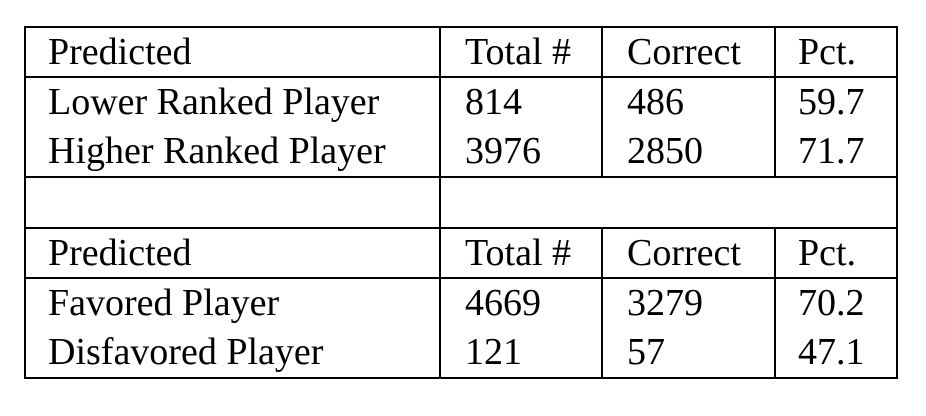  What do you see at coordinates (836, 302) in the screenshot?
I see `cell-pct: 70.2` at bounding box center [836, 302].